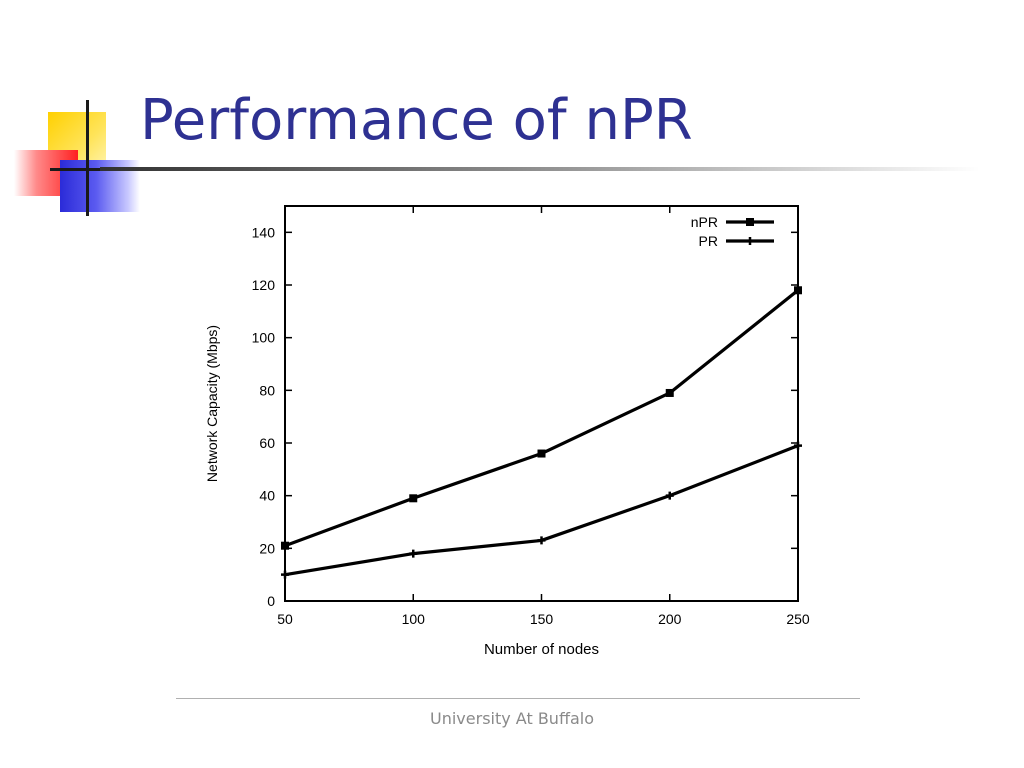  What do you see at coordinates (87, 158) in the screenshot?
I see `logo-vertical-line` at bounding box center [87, 158].